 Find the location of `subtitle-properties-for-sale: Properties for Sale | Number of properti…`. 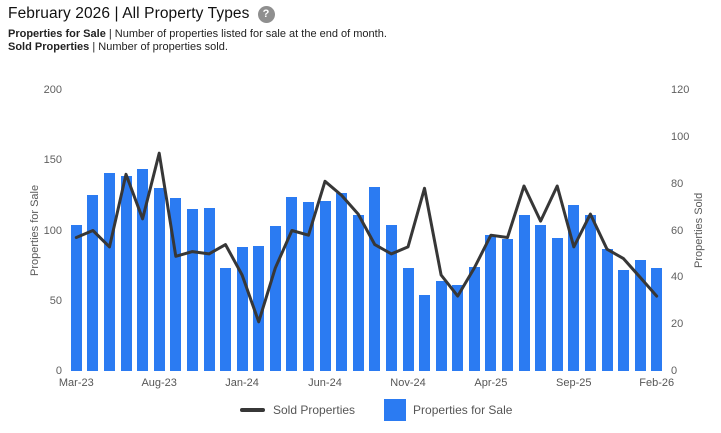

subtitle-properties-for-sale: Properties for Sale | Number of properti… is located at coordinates (197, 34).